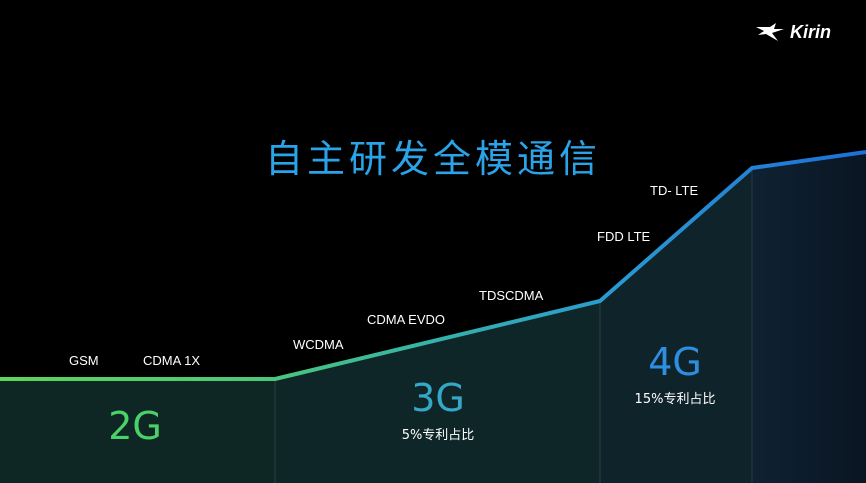  Describe the element at coordinates (172, 360) in the screenshot. I see `label-cdma-1x: CDMA 1X` at that location.